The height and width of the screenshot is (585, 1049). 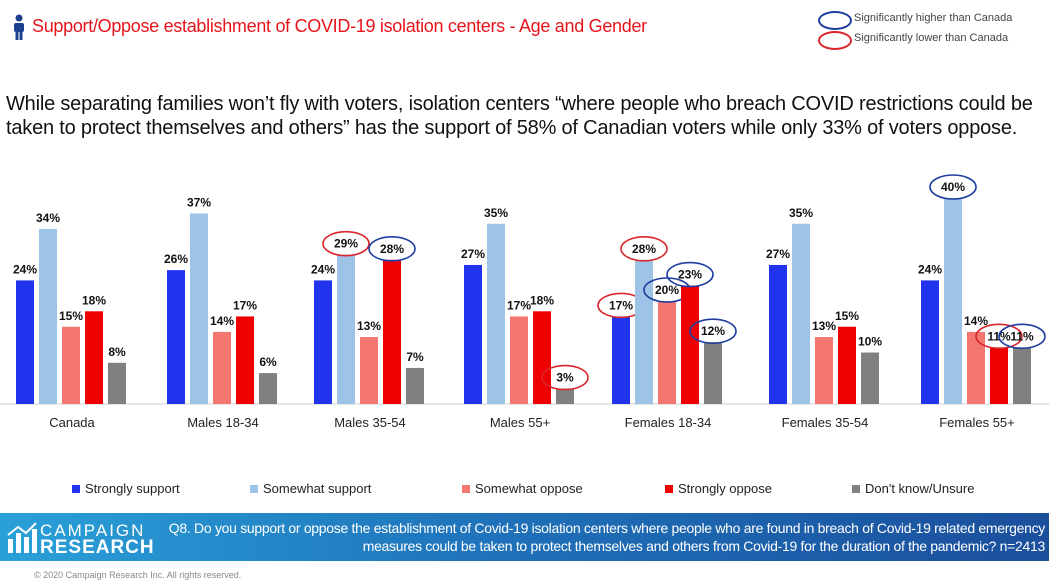 What do you see at coordinates (835, 20) in the screenshot?
I see `blue-ellipse-icon` at bounding box center [835, 20].